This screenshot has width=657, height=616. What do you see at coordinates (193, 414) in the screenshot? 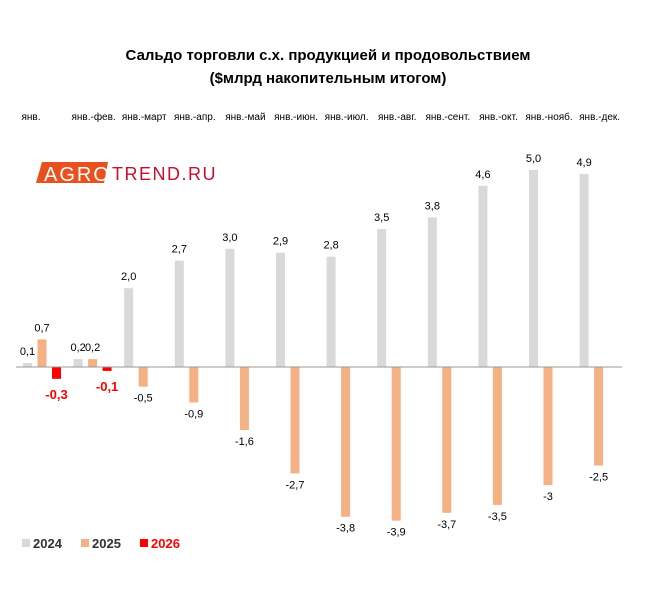
I see `data-label-2025: -0,9` at bounding box center [193, 414].